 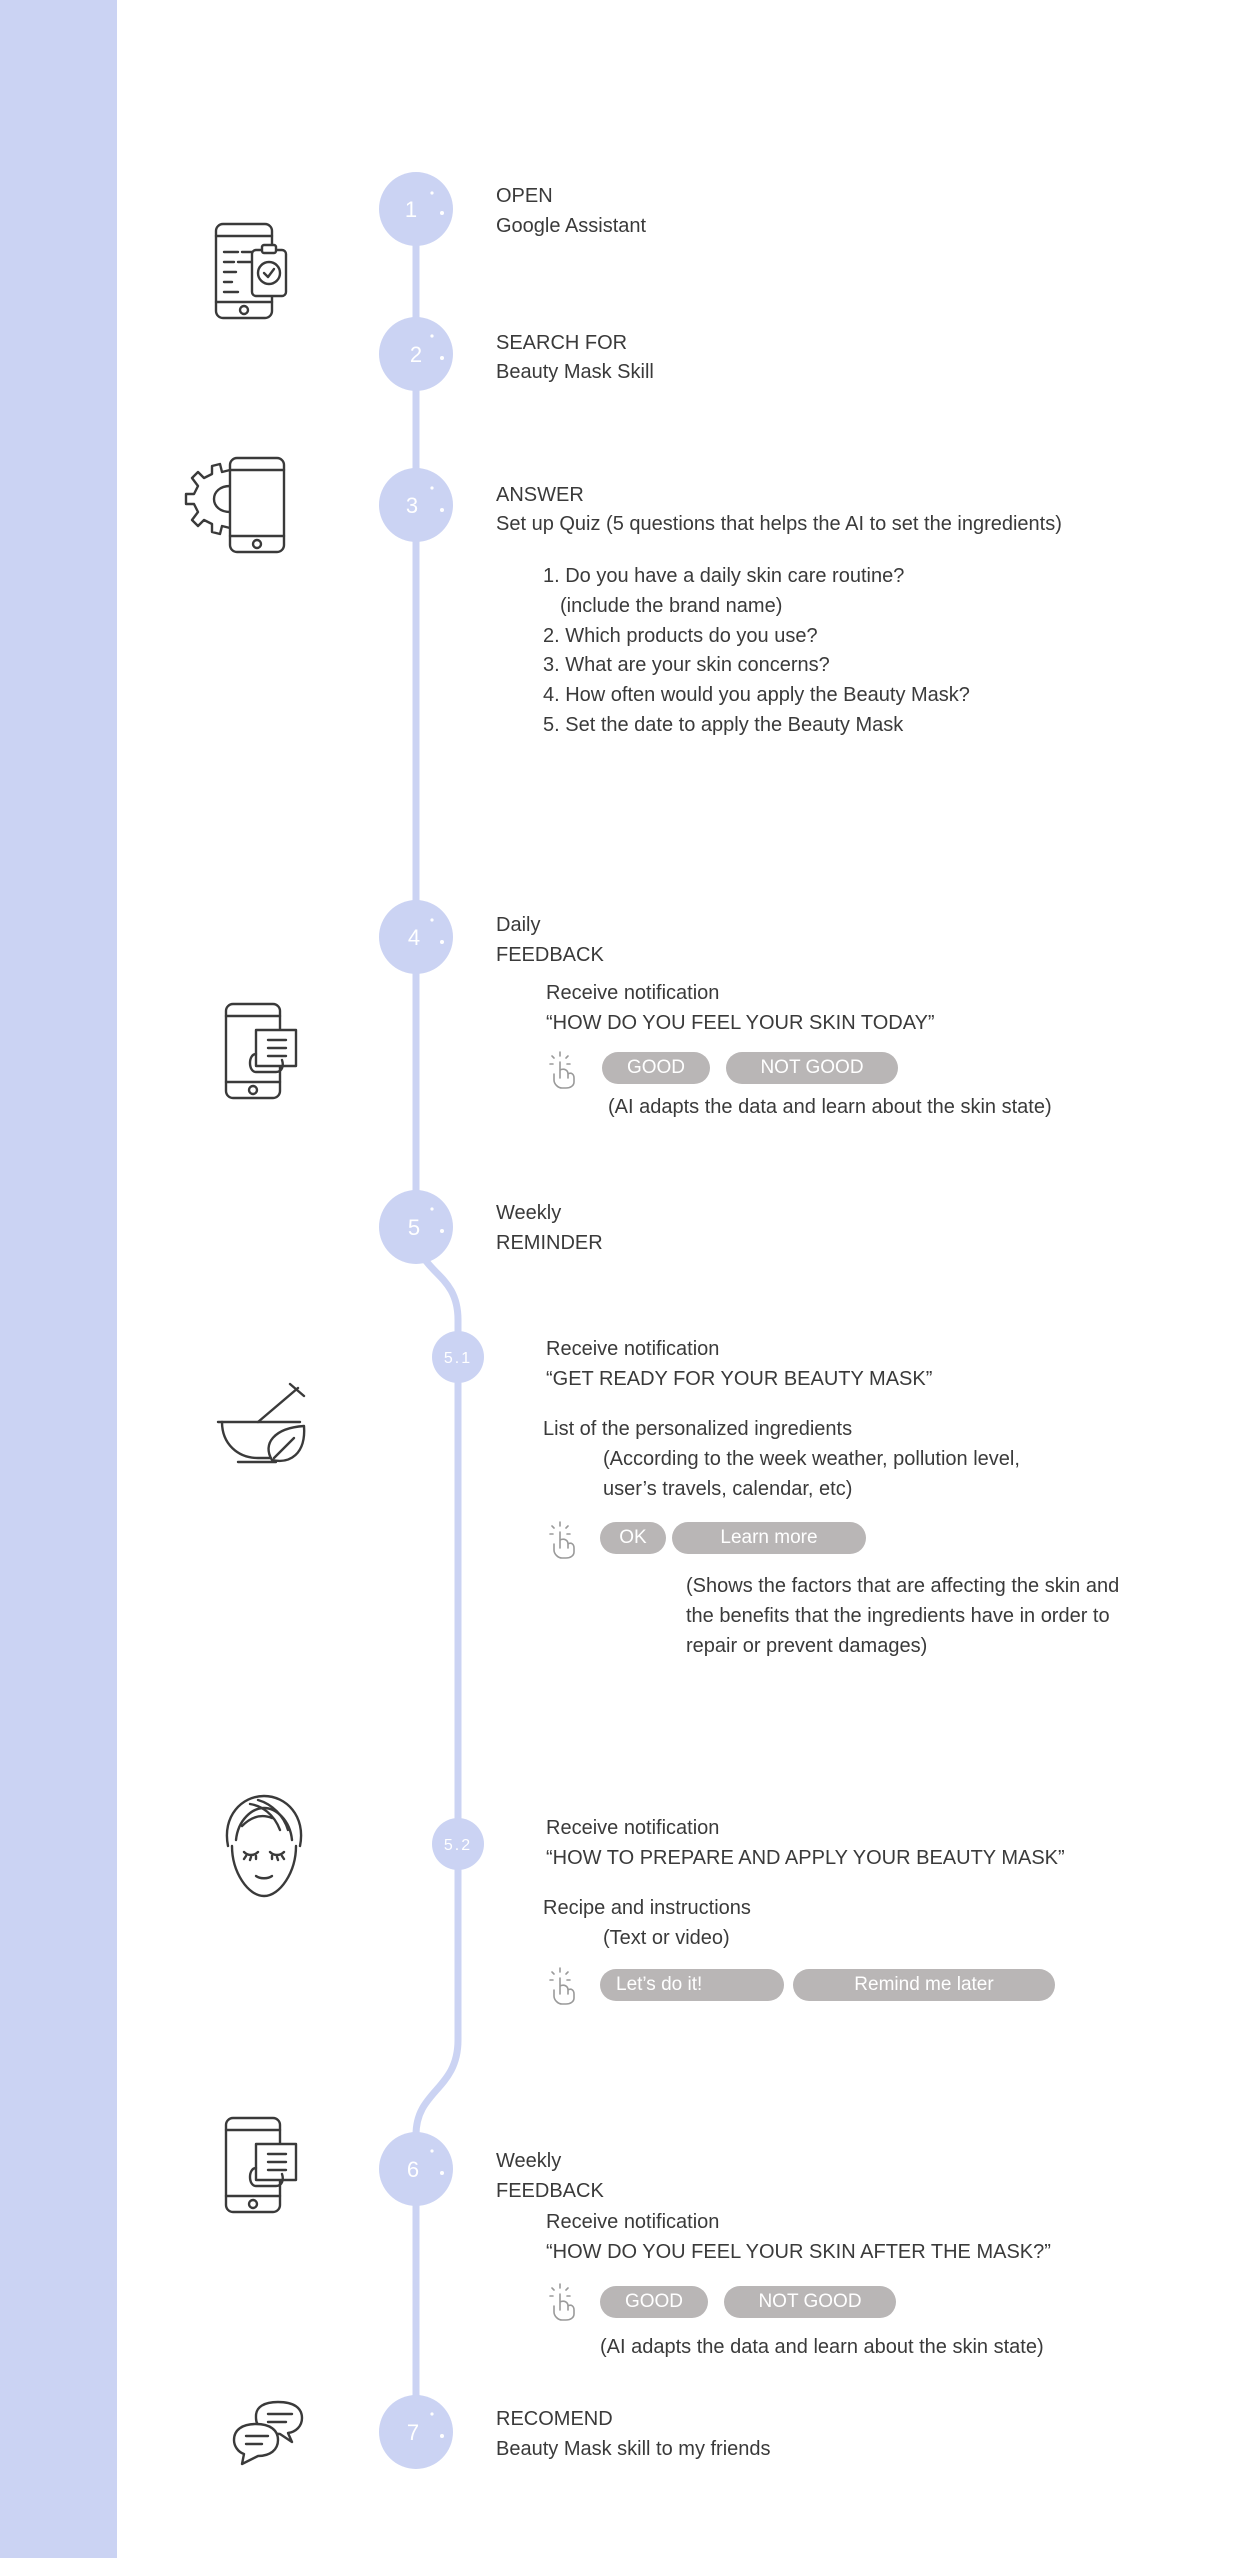 I want to click on step-4-detail: FEEDBACK, so click(x=550, y=955).